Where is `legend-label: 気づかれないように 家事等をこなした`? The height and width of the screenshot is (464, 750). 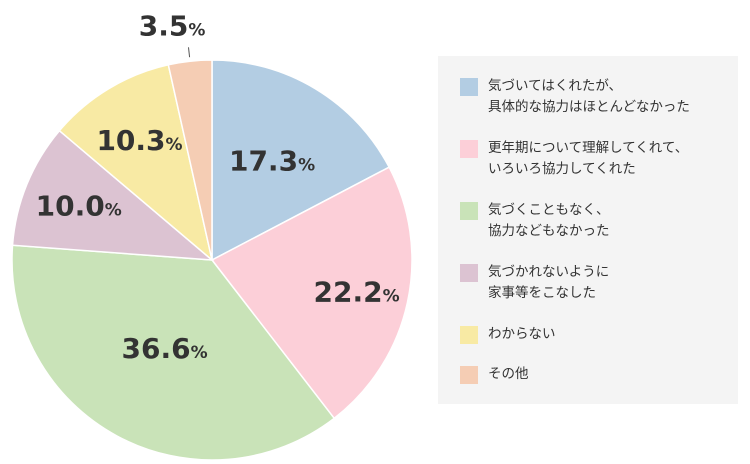
legend-label: 気づかれないように 家事等をこなした is located at coordinates (549, 282).